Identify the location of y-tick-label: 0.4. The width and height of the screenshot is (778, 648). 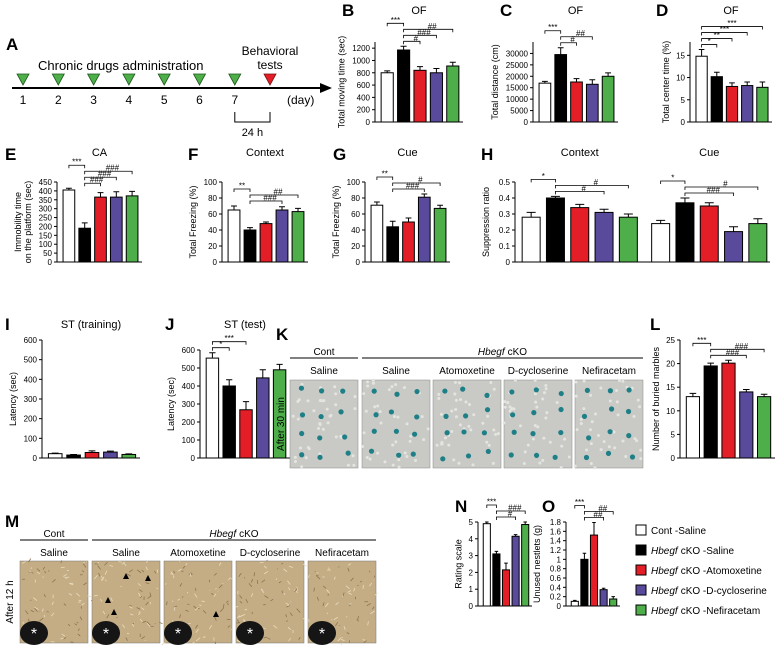
(556, 587).